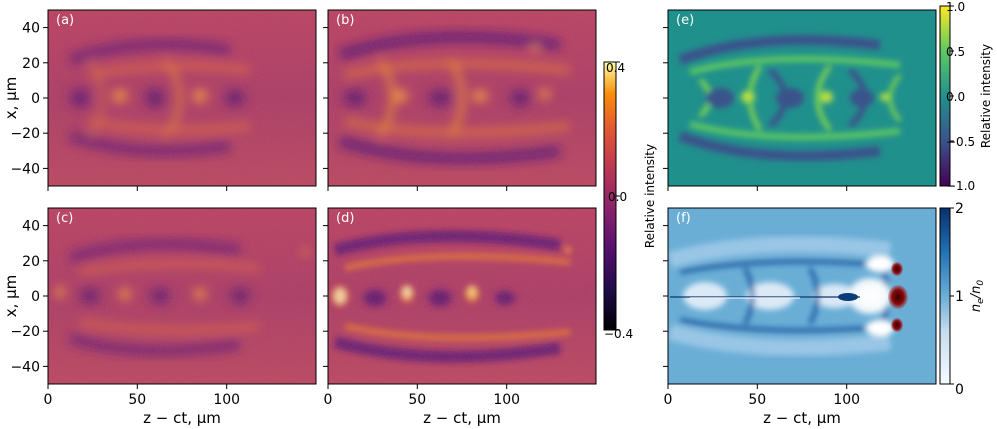 This screenshot has height=429, width=997. What do you see at coordinates (959, 390) in the screenshot?
I see `colorbar-tick: 0` at bounding box center [959, 390].